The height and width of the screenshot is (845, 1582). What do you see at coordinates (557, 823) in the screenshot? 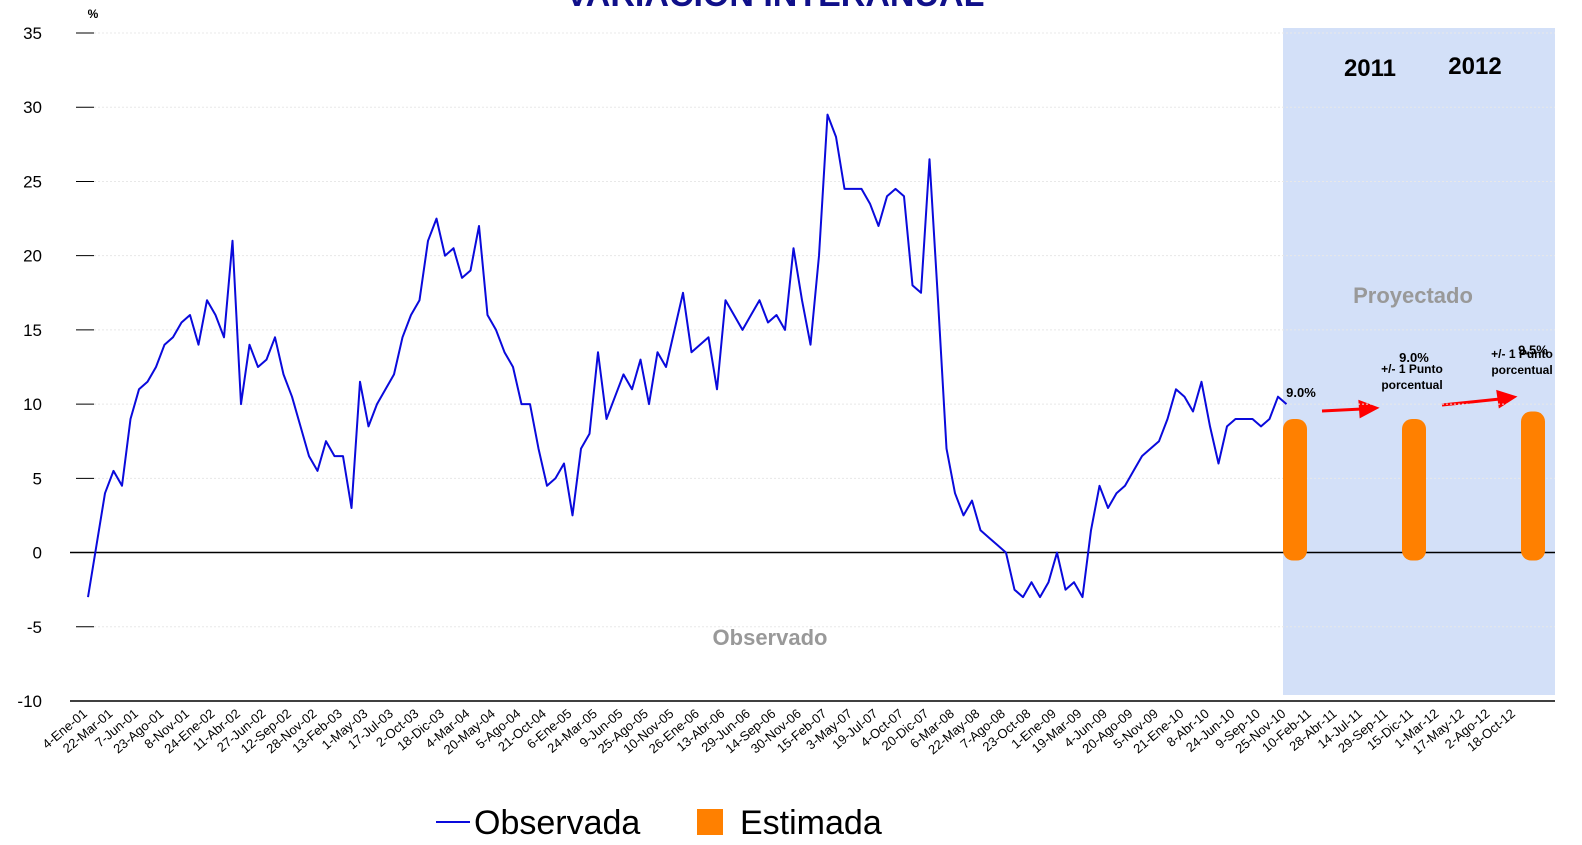
I see `legend-label: Observada` at bounding box center [557, 823].